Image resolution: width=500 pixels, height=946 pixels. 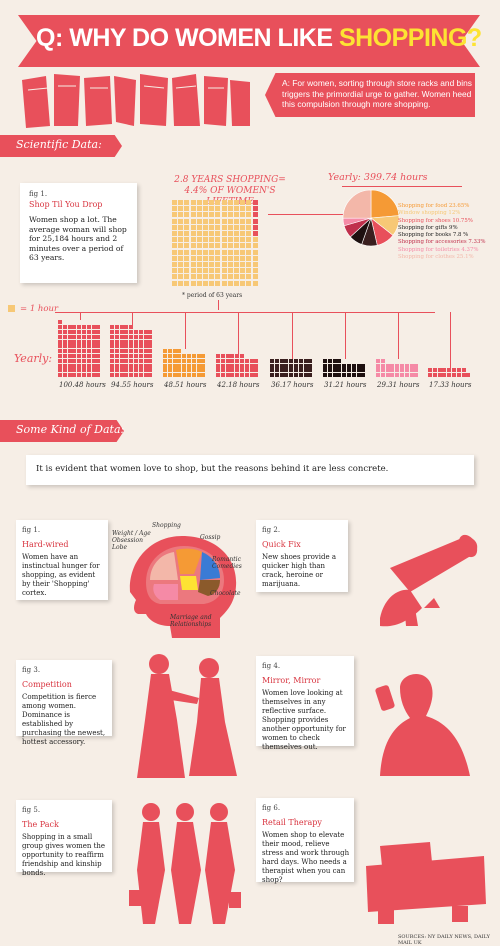 What do you see at coordinates (434, 206) in the screenshot?
I see `pie-legend-item: Shopping for food 23.65%` at bounding box center [434, 206].